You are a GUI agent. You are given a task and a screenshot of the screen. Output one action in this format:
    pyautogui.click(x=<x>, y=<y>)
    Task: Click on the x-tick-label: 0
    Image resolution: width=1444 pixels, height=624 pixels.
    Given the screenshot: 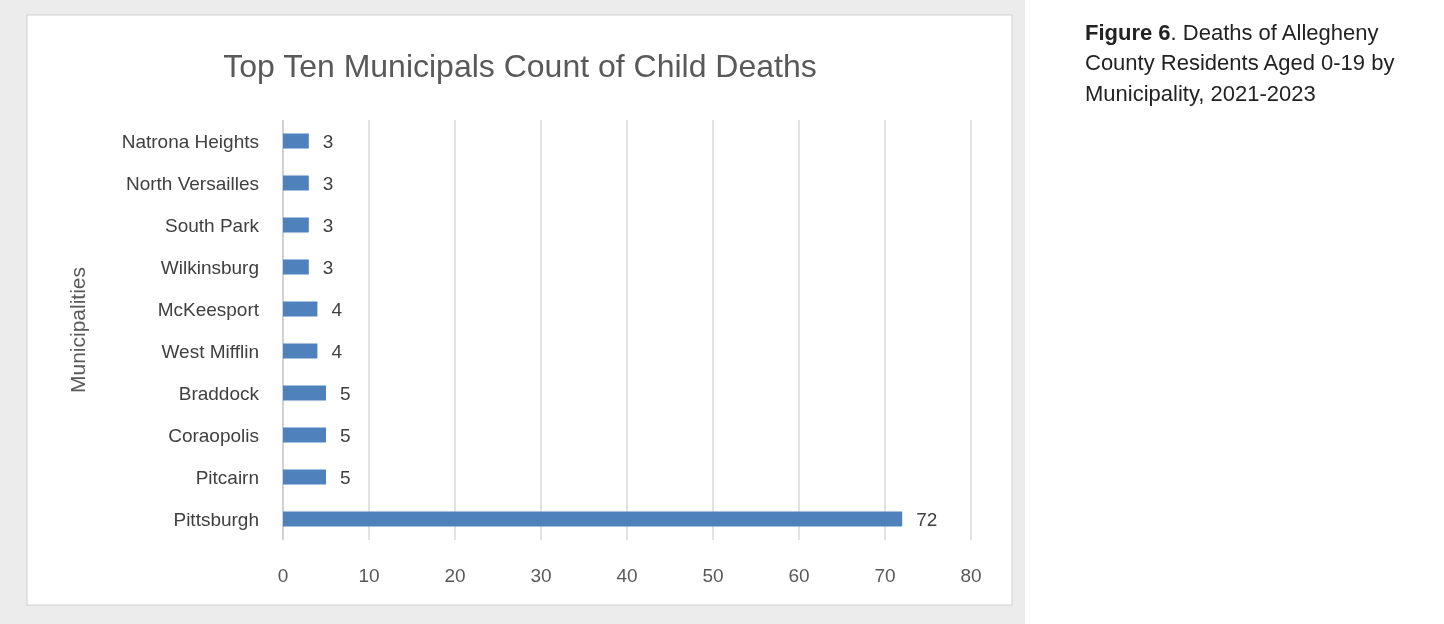 What is the action you would take?
    pyautogui.click(x=283, y=575)
    